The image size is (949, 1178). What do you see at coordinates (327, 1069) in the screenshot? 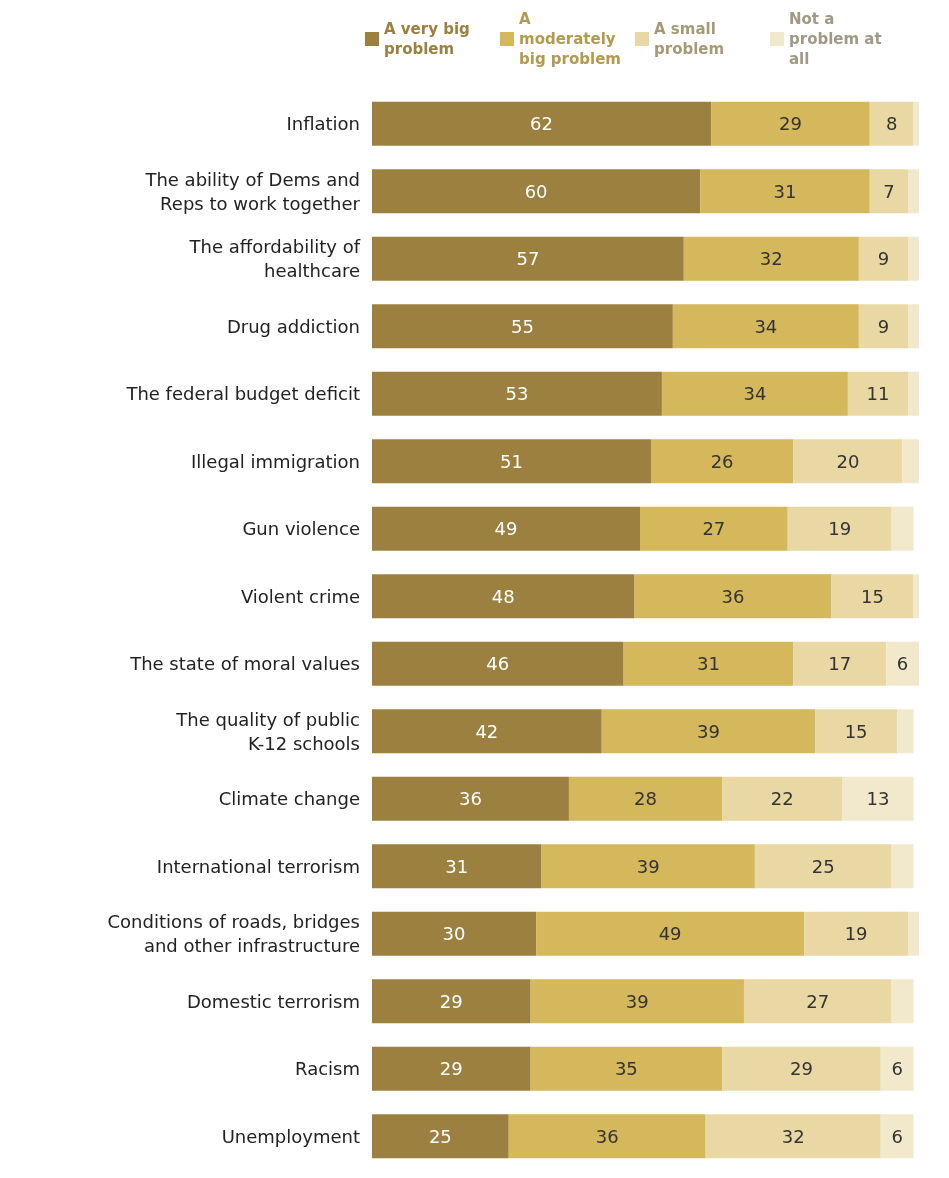
I see `y-tick-label: Racism` at bounding box center [327, 1069].